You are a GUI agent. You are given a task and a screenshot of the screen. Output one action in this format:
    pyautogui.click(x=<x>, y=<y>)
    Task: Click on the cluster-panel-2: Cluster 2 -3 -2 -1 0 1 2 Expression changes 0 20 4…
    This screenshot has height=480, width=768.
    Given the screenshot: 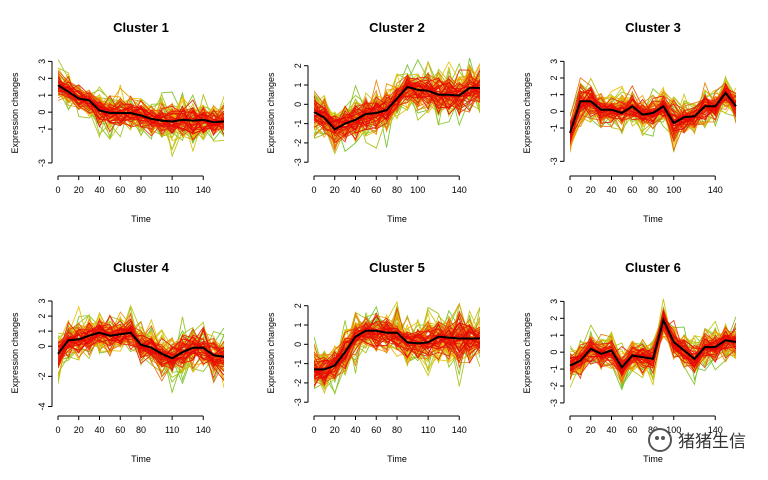 What is the action you would take?
    pyautogui.click(x=373, y=122)
    